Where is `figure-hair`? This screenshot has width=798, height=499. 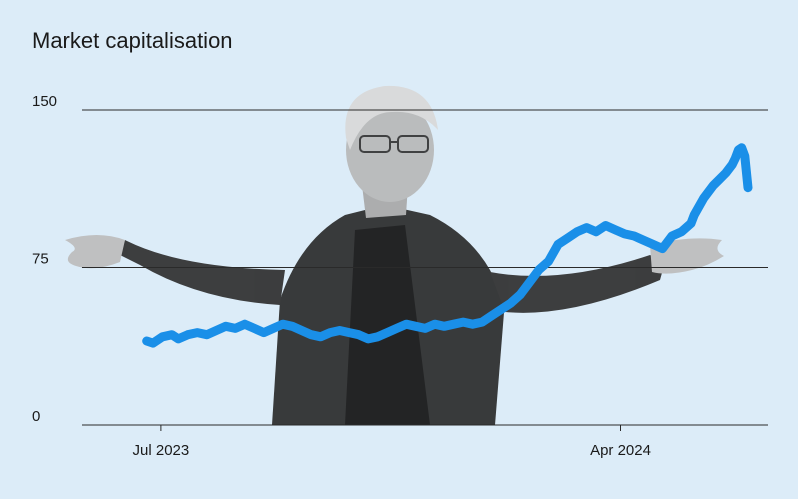
figure-hair is located at coordinates (391, 117).